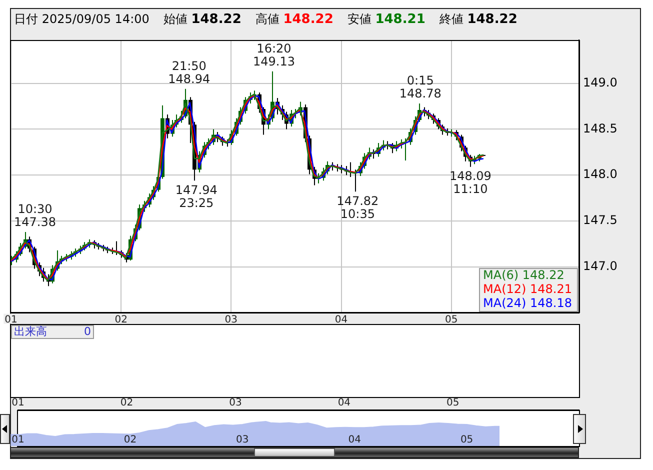  Describe the element at coordinates (235, 403) in the screenshot. I see `x2-tick-label: 03` at that location.